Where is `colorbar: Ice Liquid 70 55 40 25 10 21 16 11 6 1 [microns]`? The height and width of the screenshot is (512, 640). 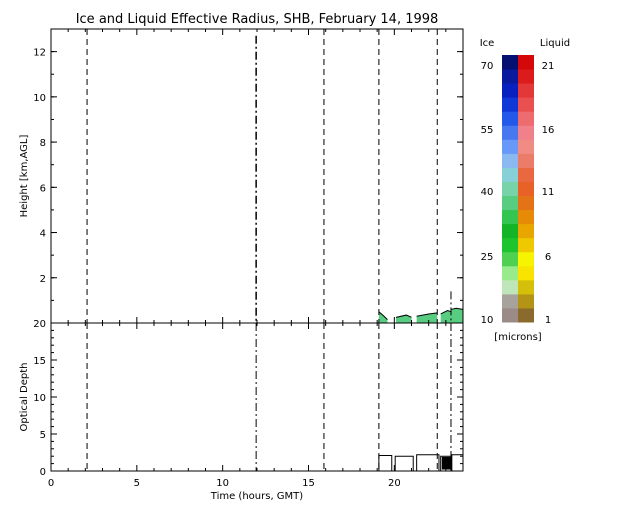
colorbar: Ice Liquid 70 55 40 25 10 21 16 11 6 1 [microns] is located at coordinates (525, 190).